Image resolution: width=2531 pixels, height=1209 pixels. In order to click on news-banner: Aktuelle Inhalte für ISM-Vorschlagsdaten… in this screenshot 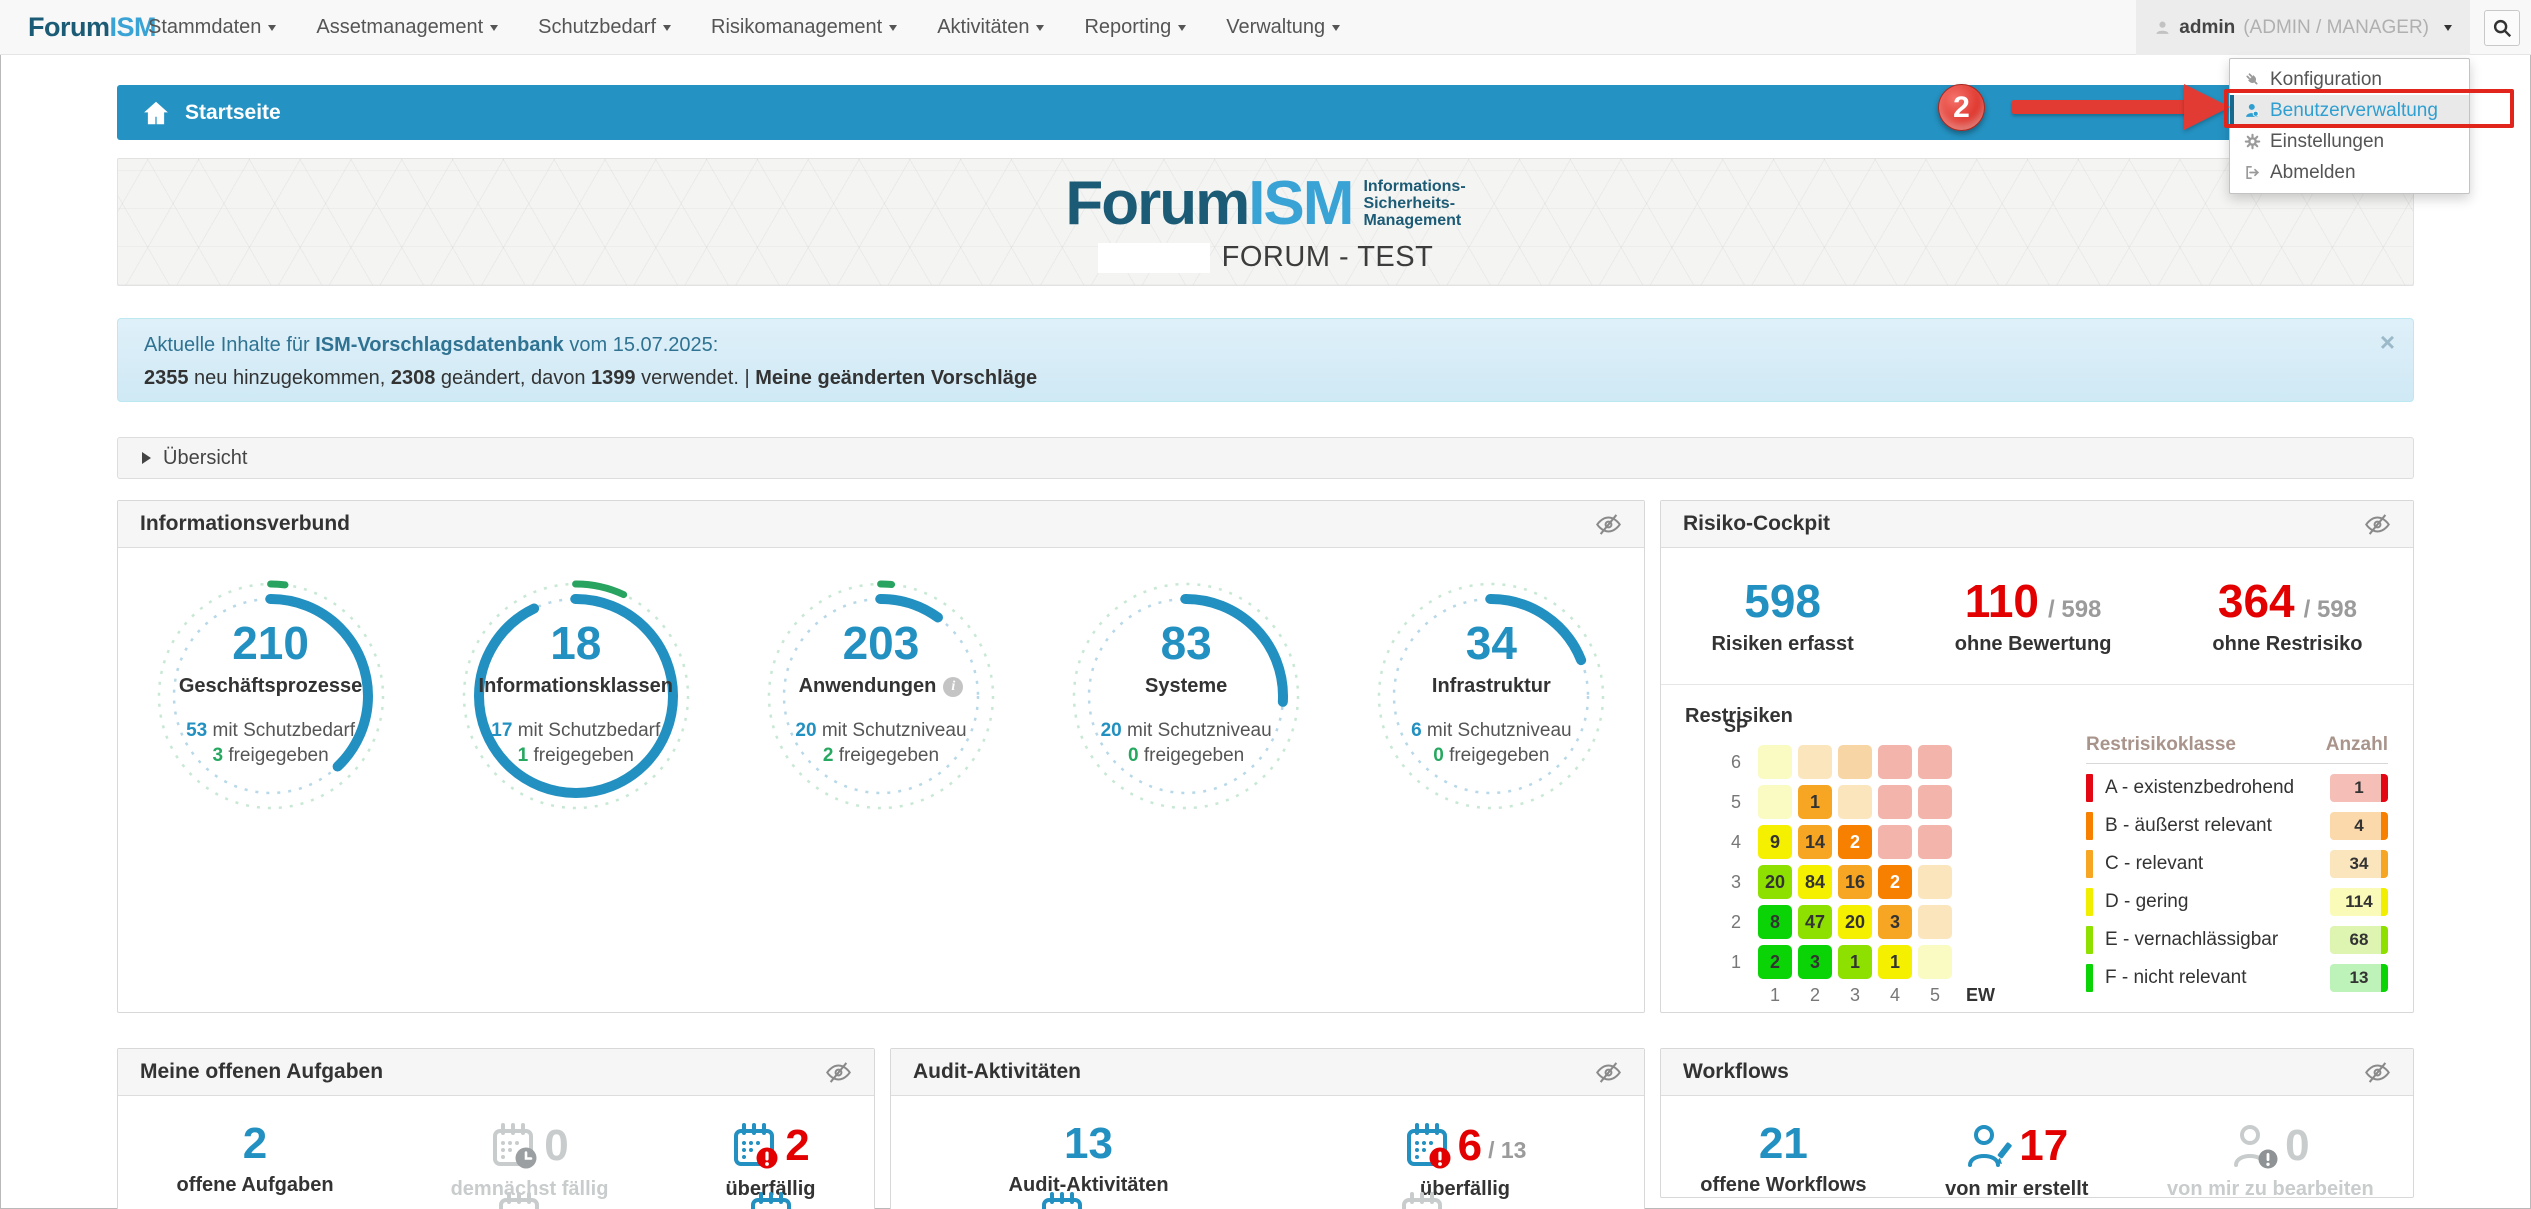, I will do `click(1265, 360)`.